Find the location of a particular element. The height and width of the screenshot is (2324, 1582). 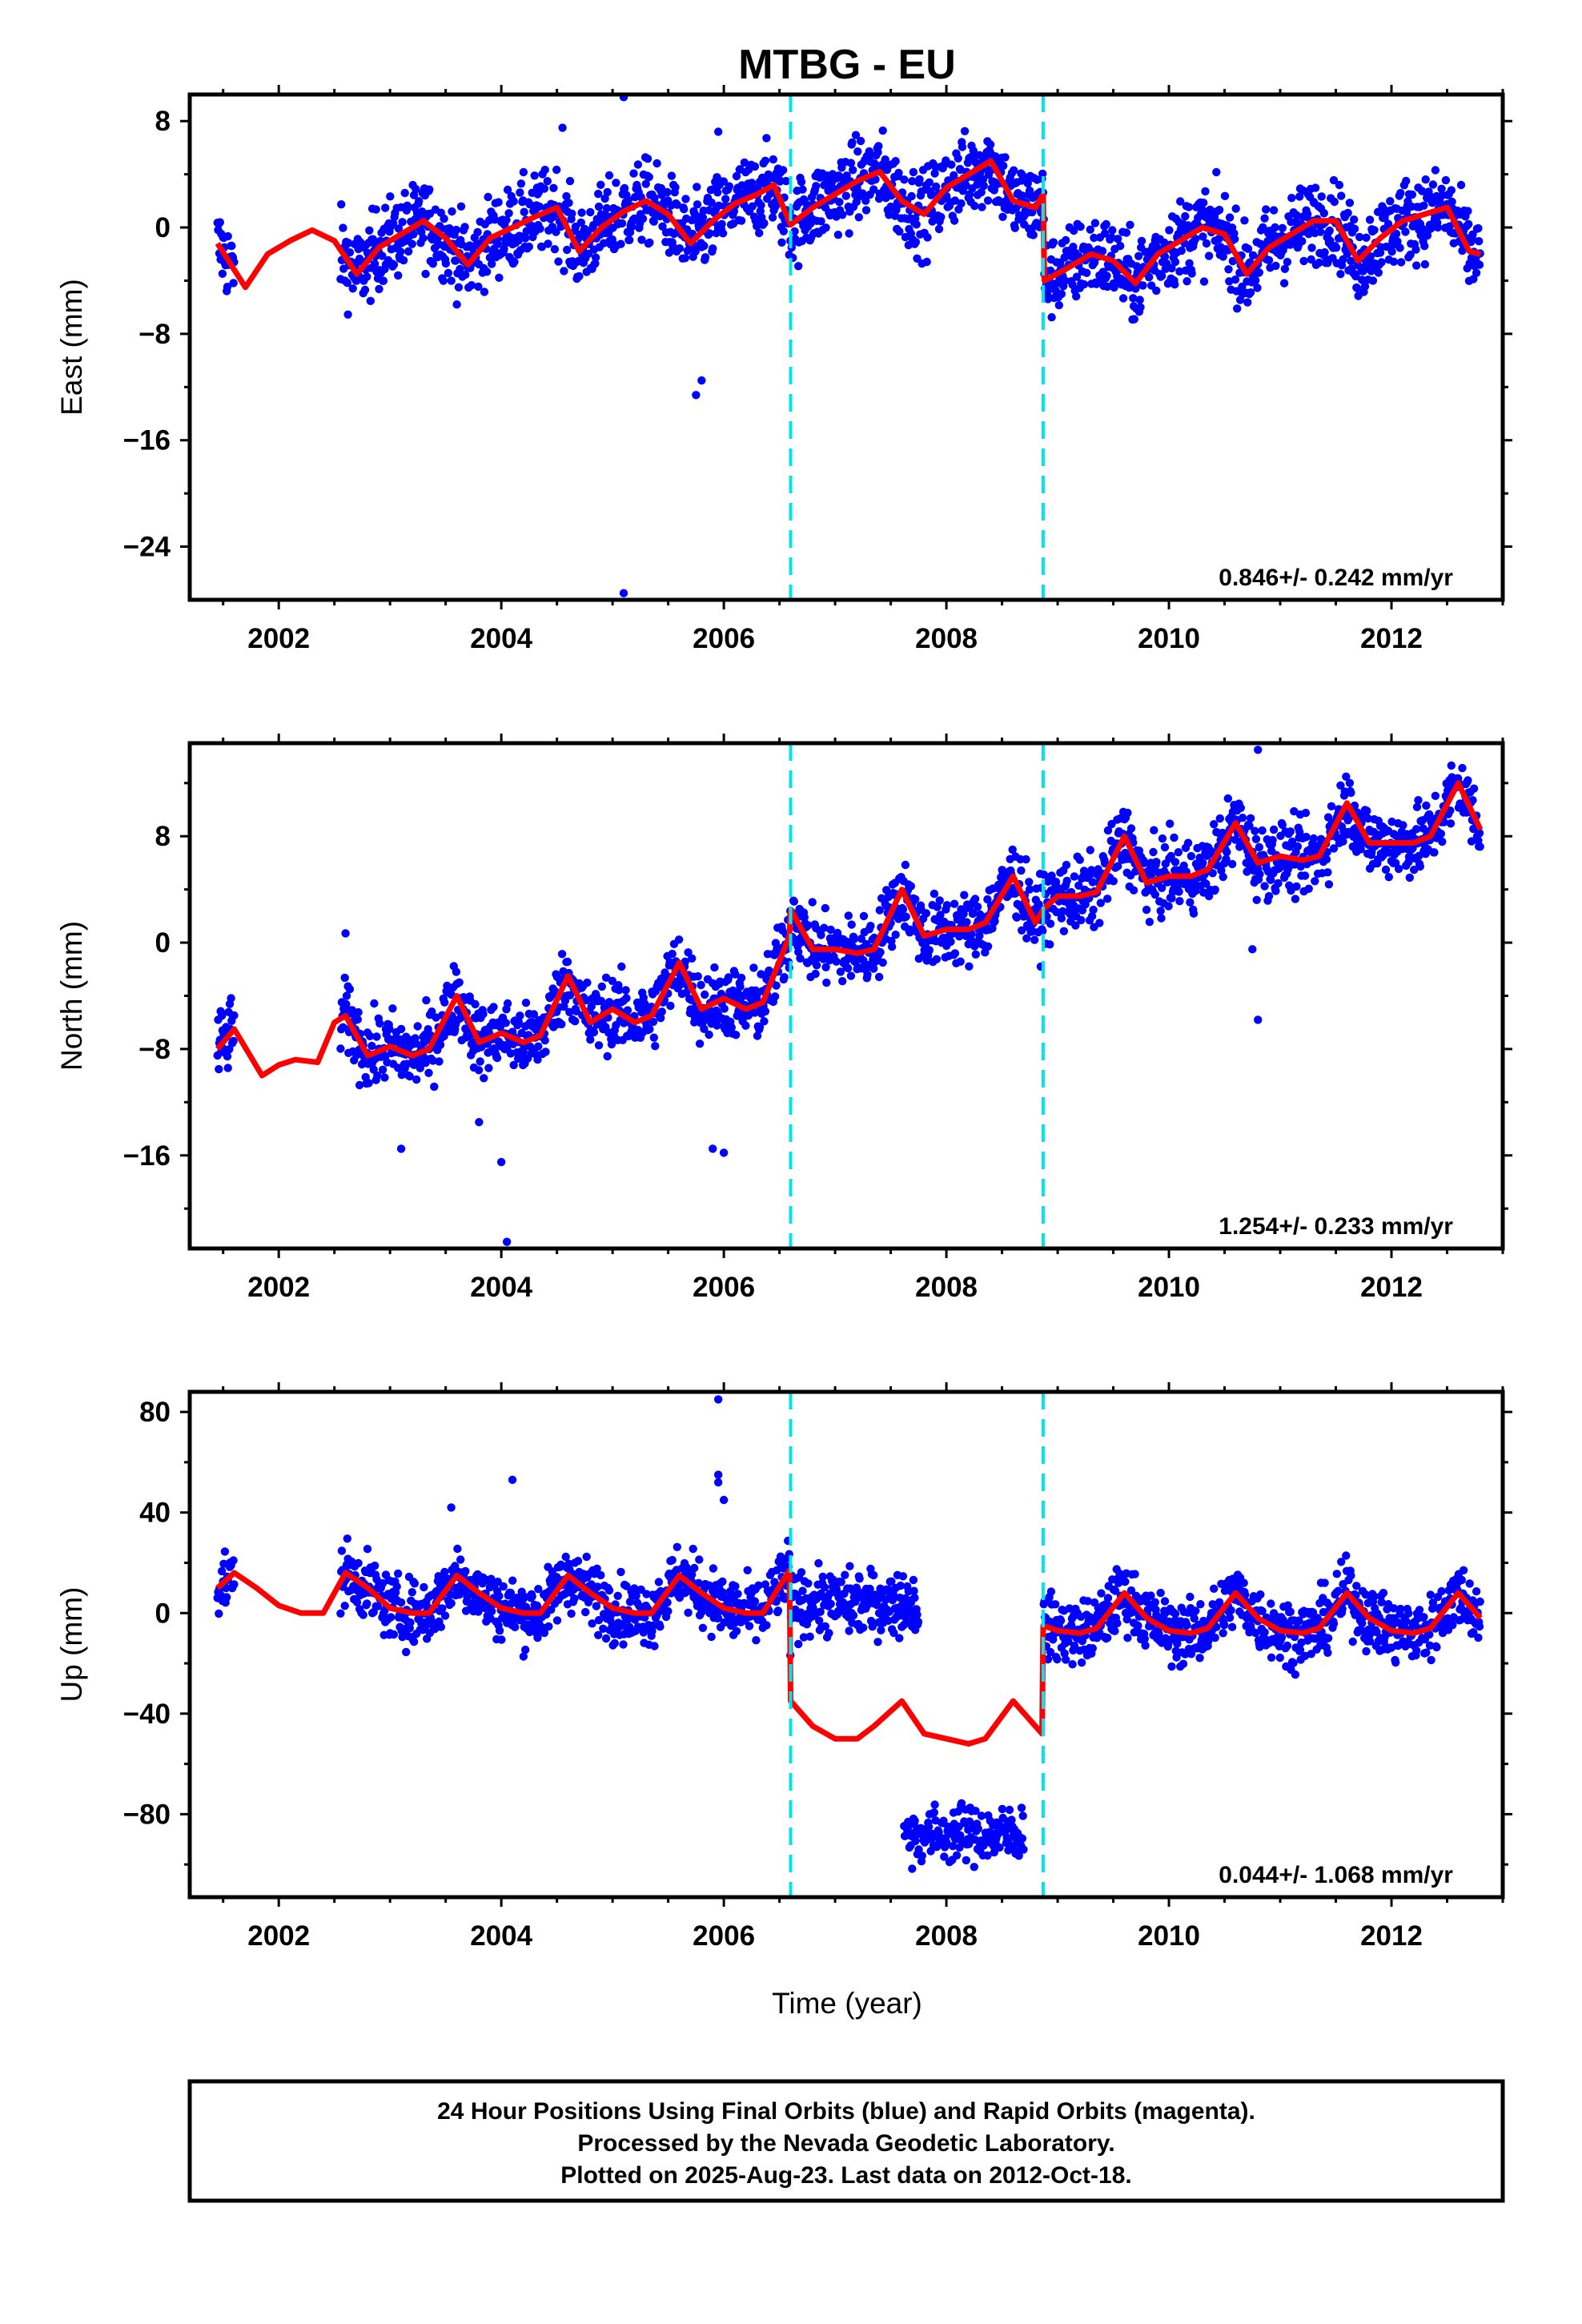

x-tick-label: 2002 is located at coordinates (278, 1287).